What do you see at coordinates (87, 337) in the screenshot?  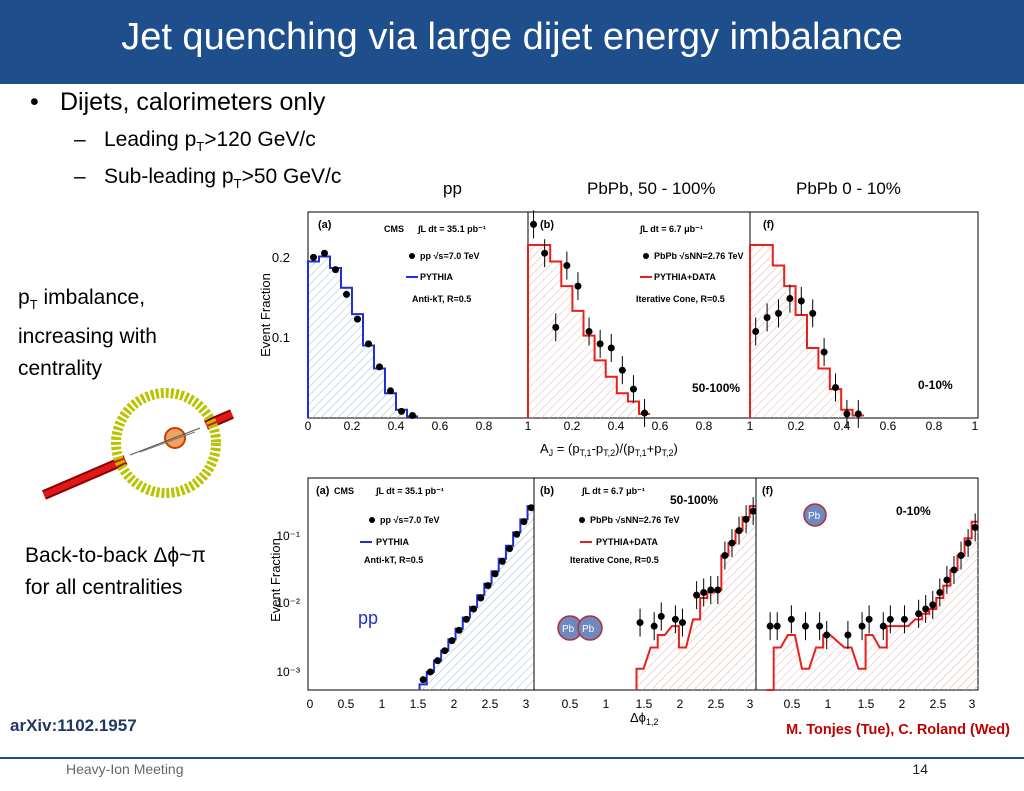 I see `pt-line2: increasing with` at bounding box center [87, 337].